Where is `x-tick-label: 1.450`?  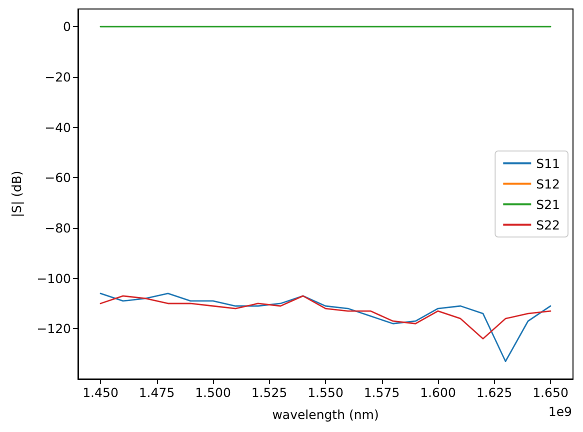 x-tick-label: 1.450 is located at coordinates (100, 392).